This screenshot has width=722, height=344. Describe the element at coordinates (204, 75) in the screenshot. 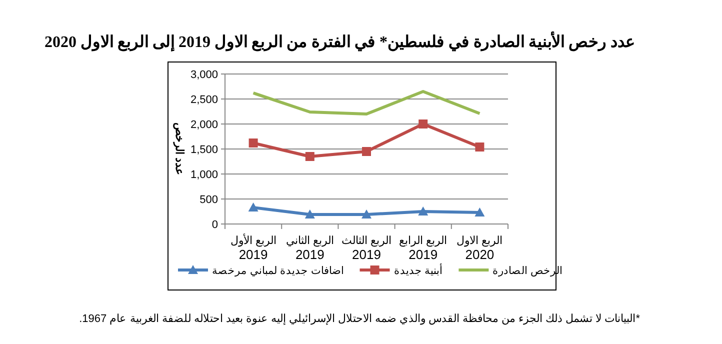

I see `y-tick-label: 3,000` at that location.